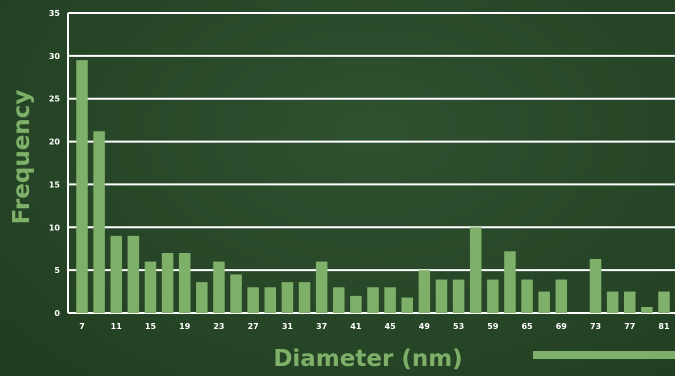 Image resolution: width=675 pixels, height=376 pixels. What do you see at coordinates (55, 99) in the screenshot?
I see `y-tick-label: 25` at bounding box center [55, 99].